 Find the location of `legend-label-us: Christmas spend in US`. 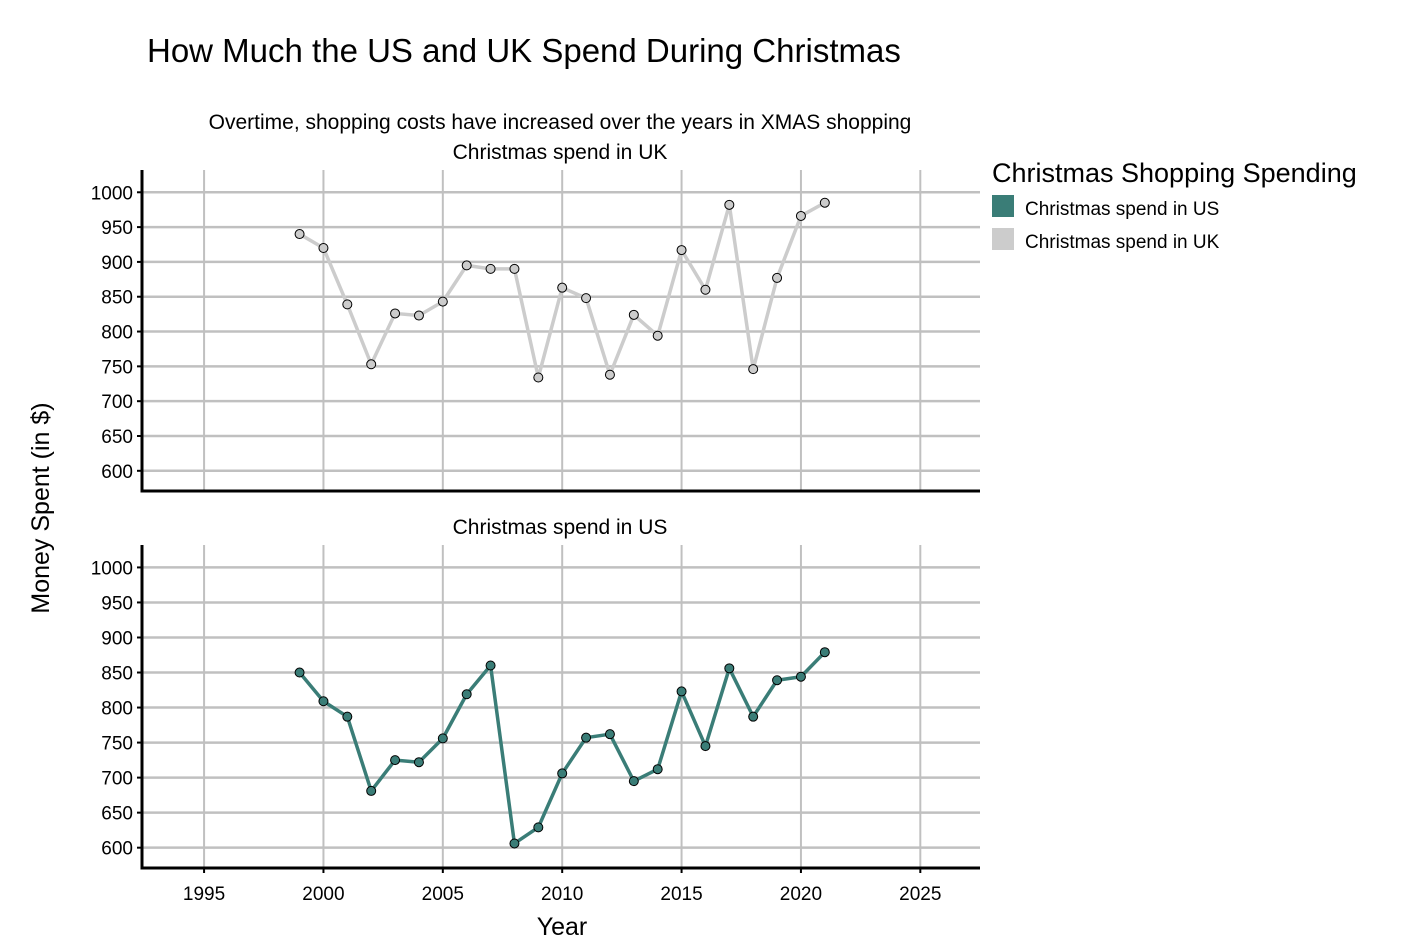

legend-label-us: Christmas spend in US is located at coordinates (1122, 209).